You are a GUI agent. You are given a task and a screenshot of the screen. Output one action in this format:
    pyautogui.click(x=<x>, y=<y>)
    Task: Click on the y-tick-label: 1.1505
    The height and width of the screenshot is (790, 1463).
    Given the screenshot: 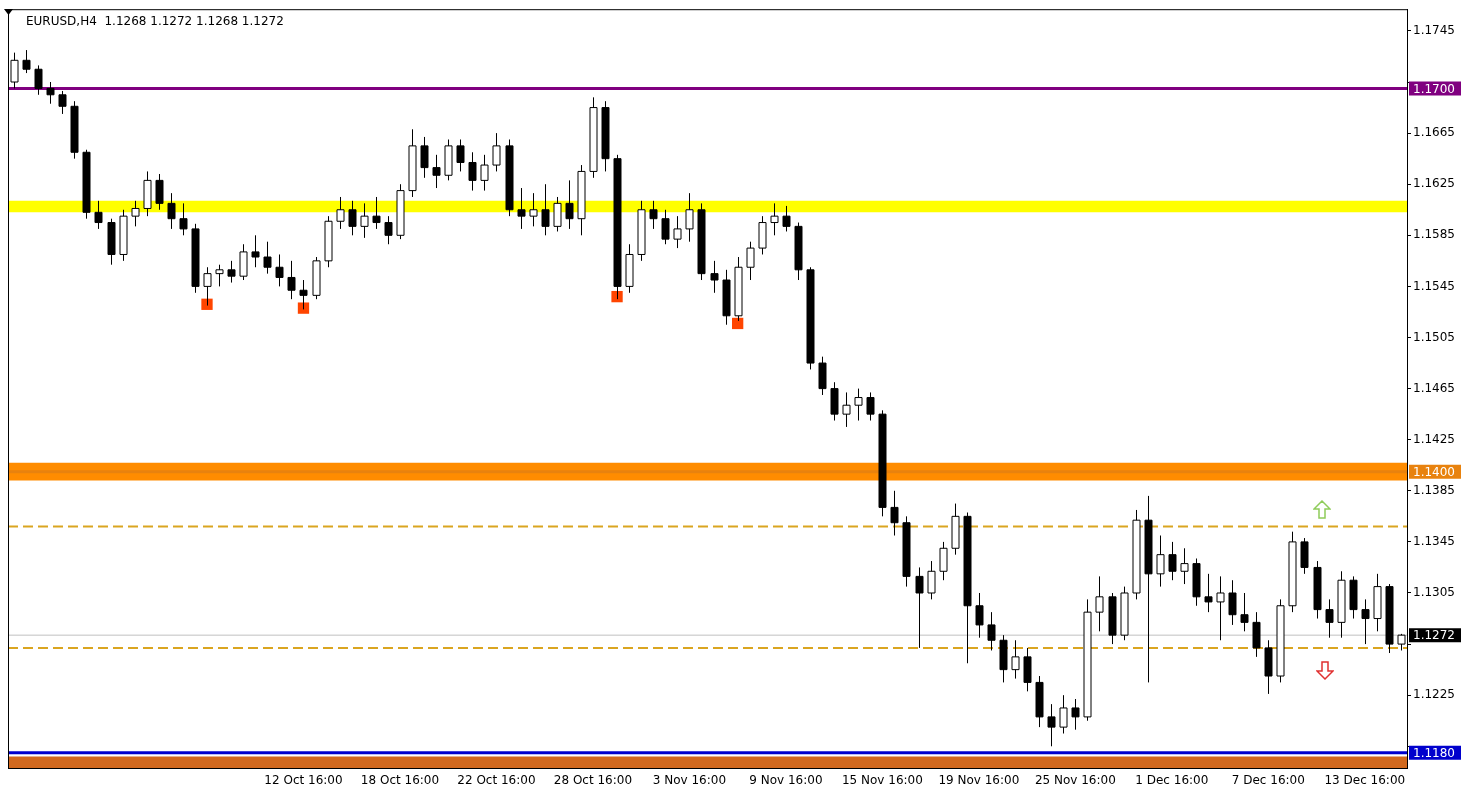 What is the action you would take?
    pyautogui.click(x=1434, y=336)
    